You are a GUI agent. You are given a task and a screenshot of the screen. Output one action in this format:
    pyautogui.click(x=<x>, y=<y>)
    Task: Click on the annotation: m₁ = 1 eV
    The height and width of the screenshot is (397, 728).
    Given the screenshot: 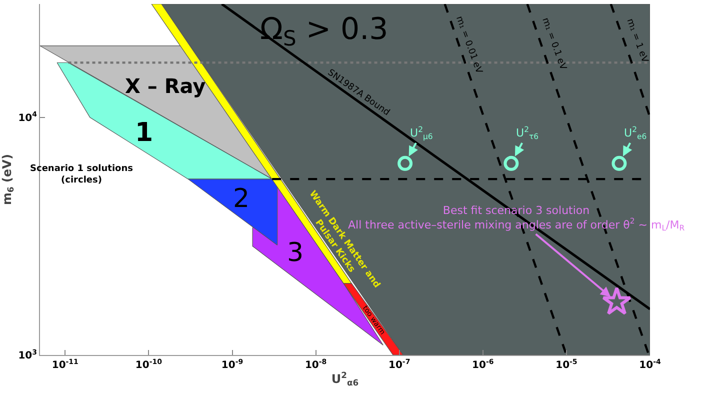 What is the action you would take?
    pyautogui.click(x=637, y=41)
    